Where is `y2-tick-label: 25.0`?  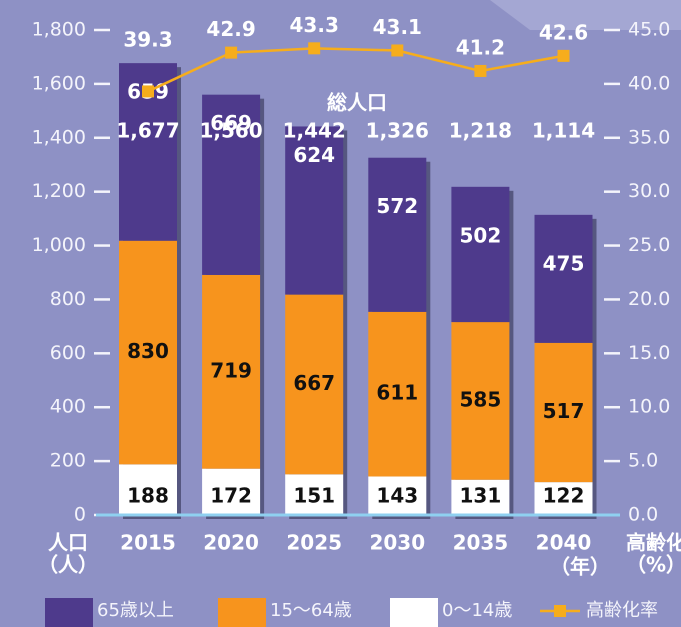
y2-tick-label: 25.0 is located at coordinates (649, 245).